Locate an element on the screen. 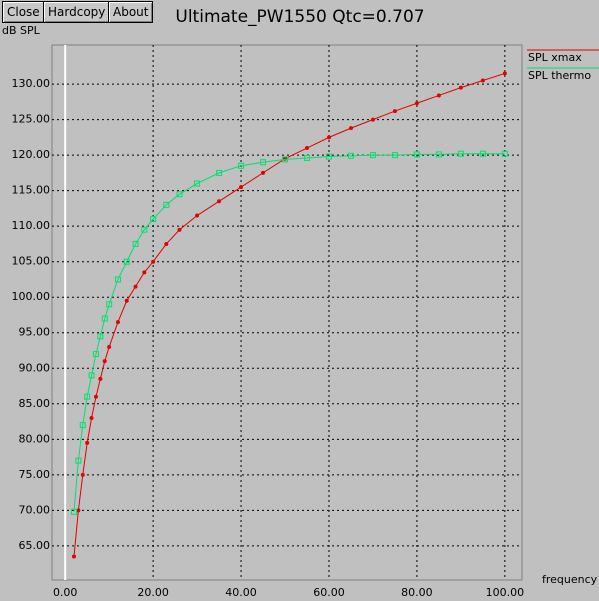 The image size is (599, 601). y-tick-label: 105.00 is located at coordinates (31, 261).